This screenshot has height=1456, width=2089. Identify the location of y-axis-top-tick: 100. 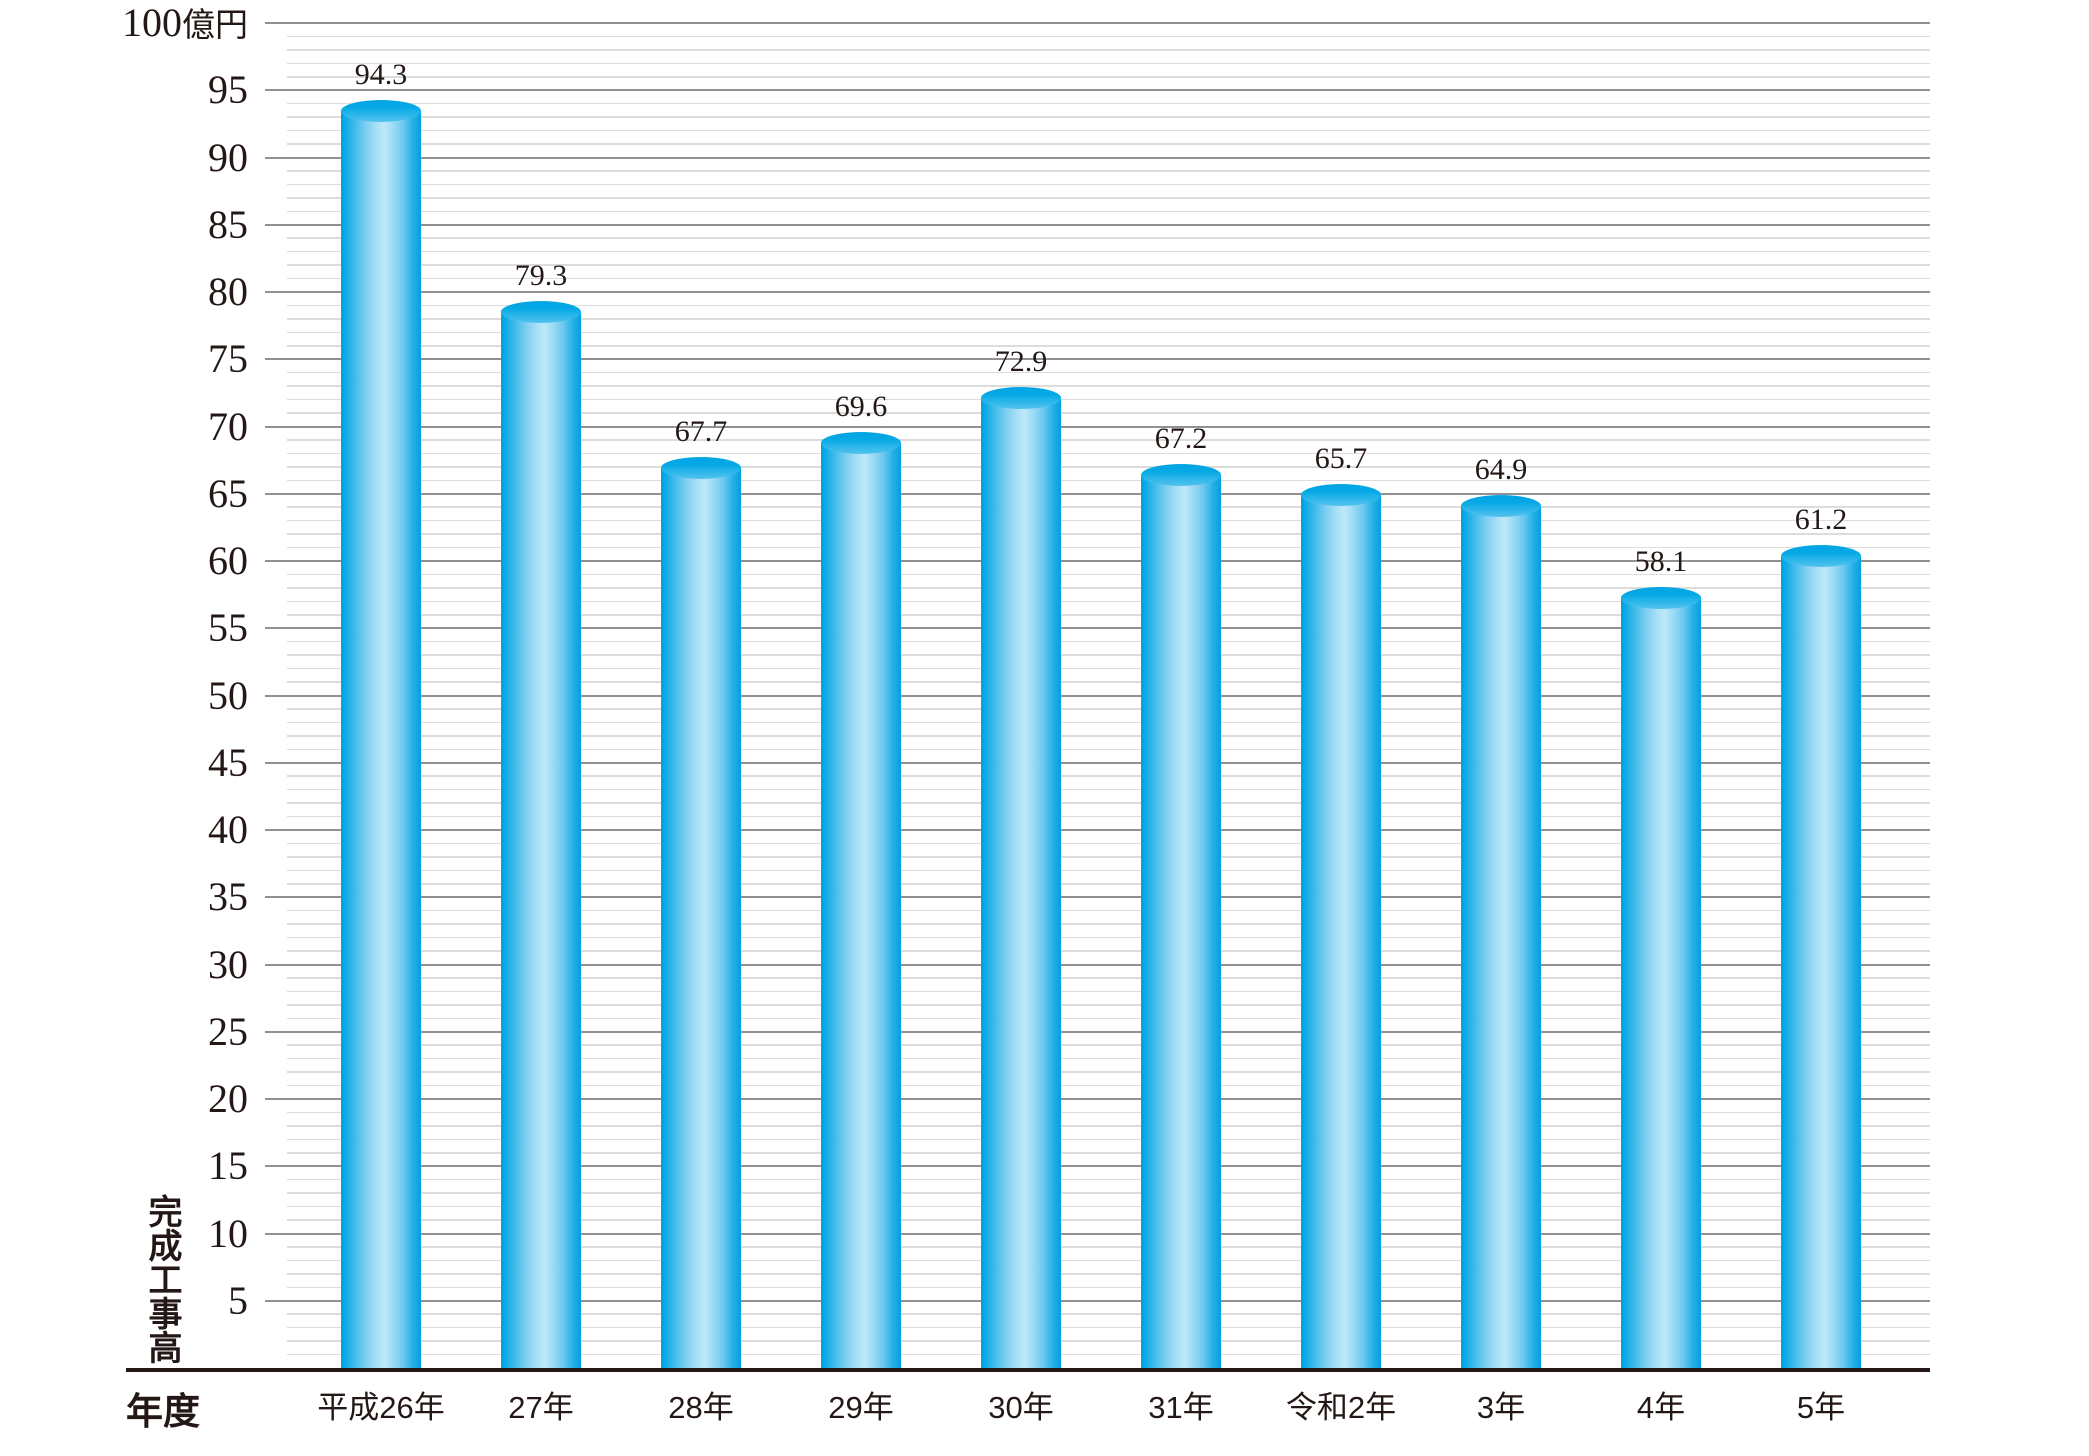
(152, 22).